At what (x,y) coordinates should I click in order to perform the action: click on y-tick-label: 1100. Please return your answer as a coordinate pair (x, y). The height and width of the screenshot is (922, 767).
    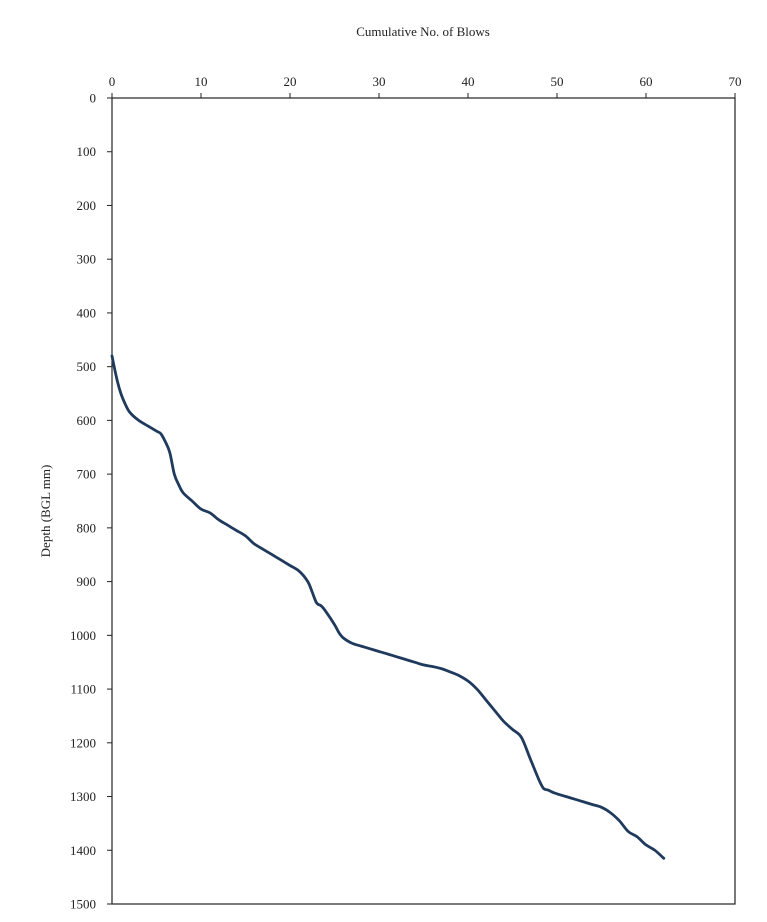
    Looking at the image, I should click on (83, 689).